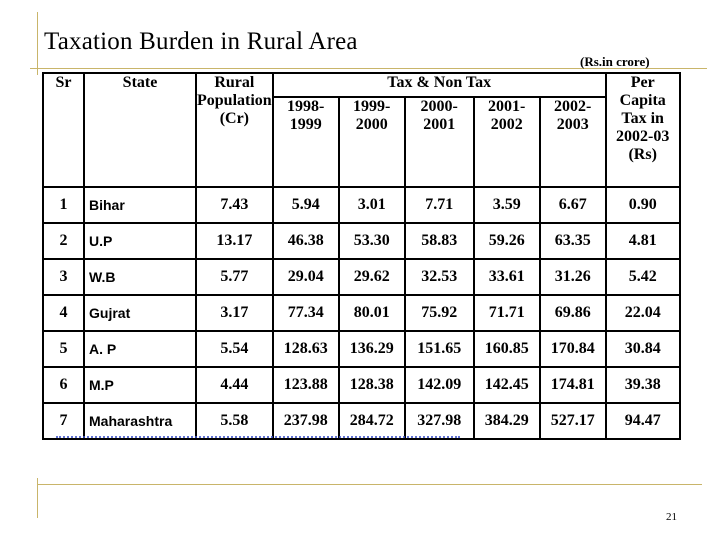 The image size is (720, 540). Describe the element at coordinates (305, 241) in the screenshot. I see `row-tax-1998-1999: 46.38` at that location.